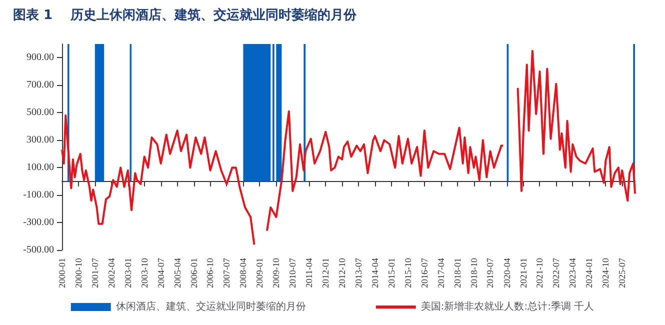 Image resolution: width=665 pixels, height=325 pixels. Describe the element at coordinates (605, 273) in the screenshot. I see `x-tick-label: 2024-10` at that location.